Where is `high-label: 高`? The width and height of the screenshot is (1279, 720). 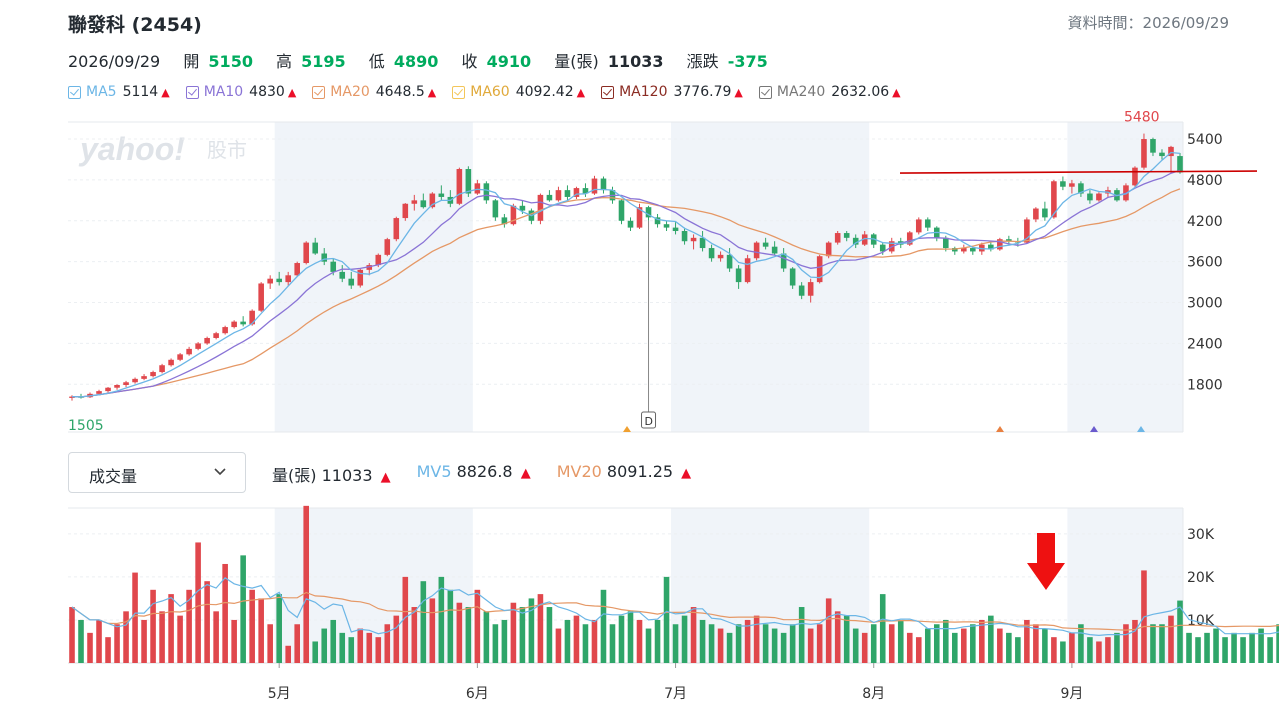 high-label: 高 is located at coordinates (284, 61).